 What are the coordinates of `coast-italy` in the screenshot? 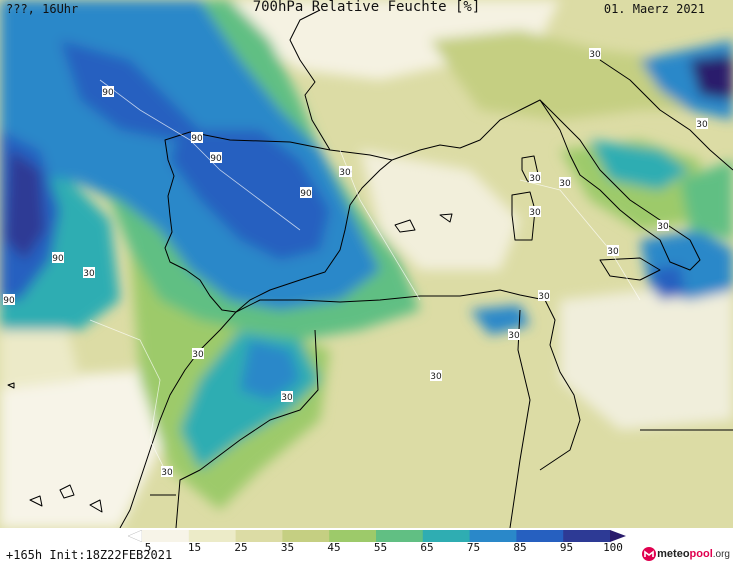 It's located at (620, 185).